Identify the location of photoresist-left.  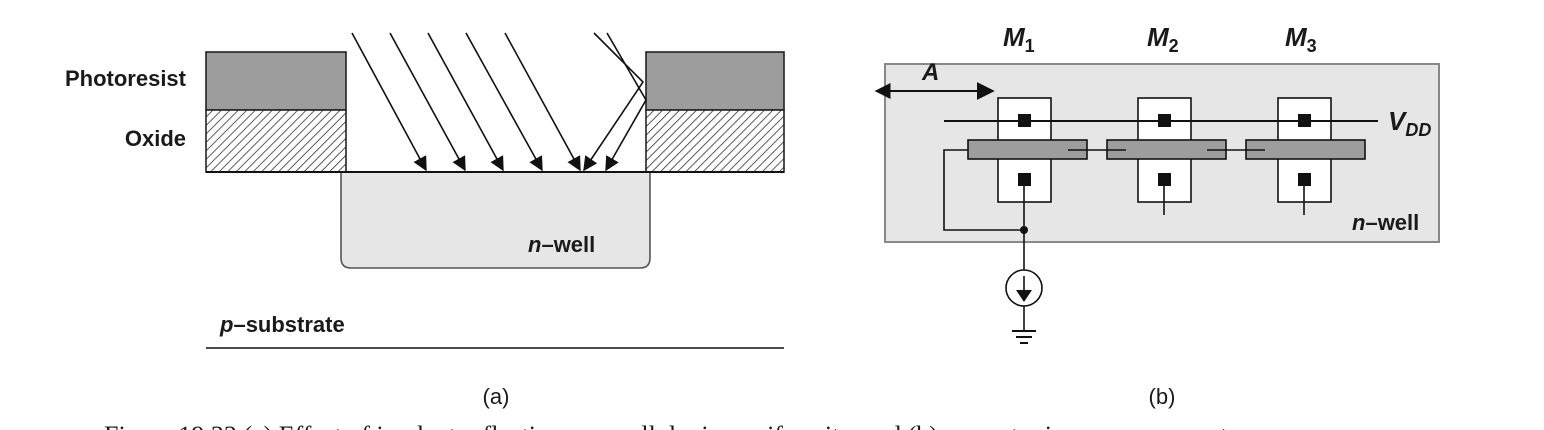
(276, 81).